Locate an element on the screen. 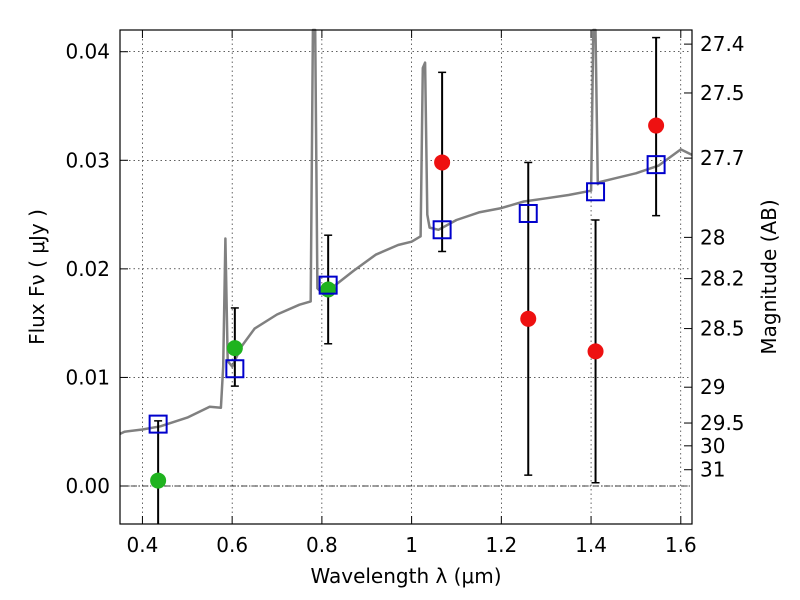 The image size is (800, 600). magnitude-tick-label: 27.7 is located at coordinates (722, 158).